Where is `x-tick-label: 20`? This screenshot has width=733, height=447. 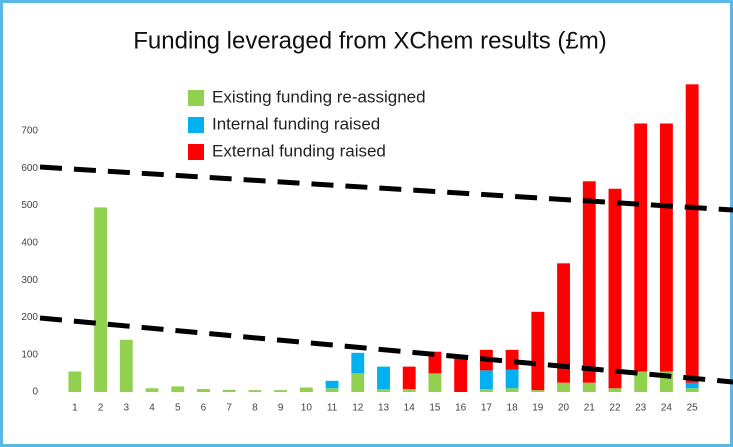 x-tick-label: 20 is located at coordinates (564, 408).